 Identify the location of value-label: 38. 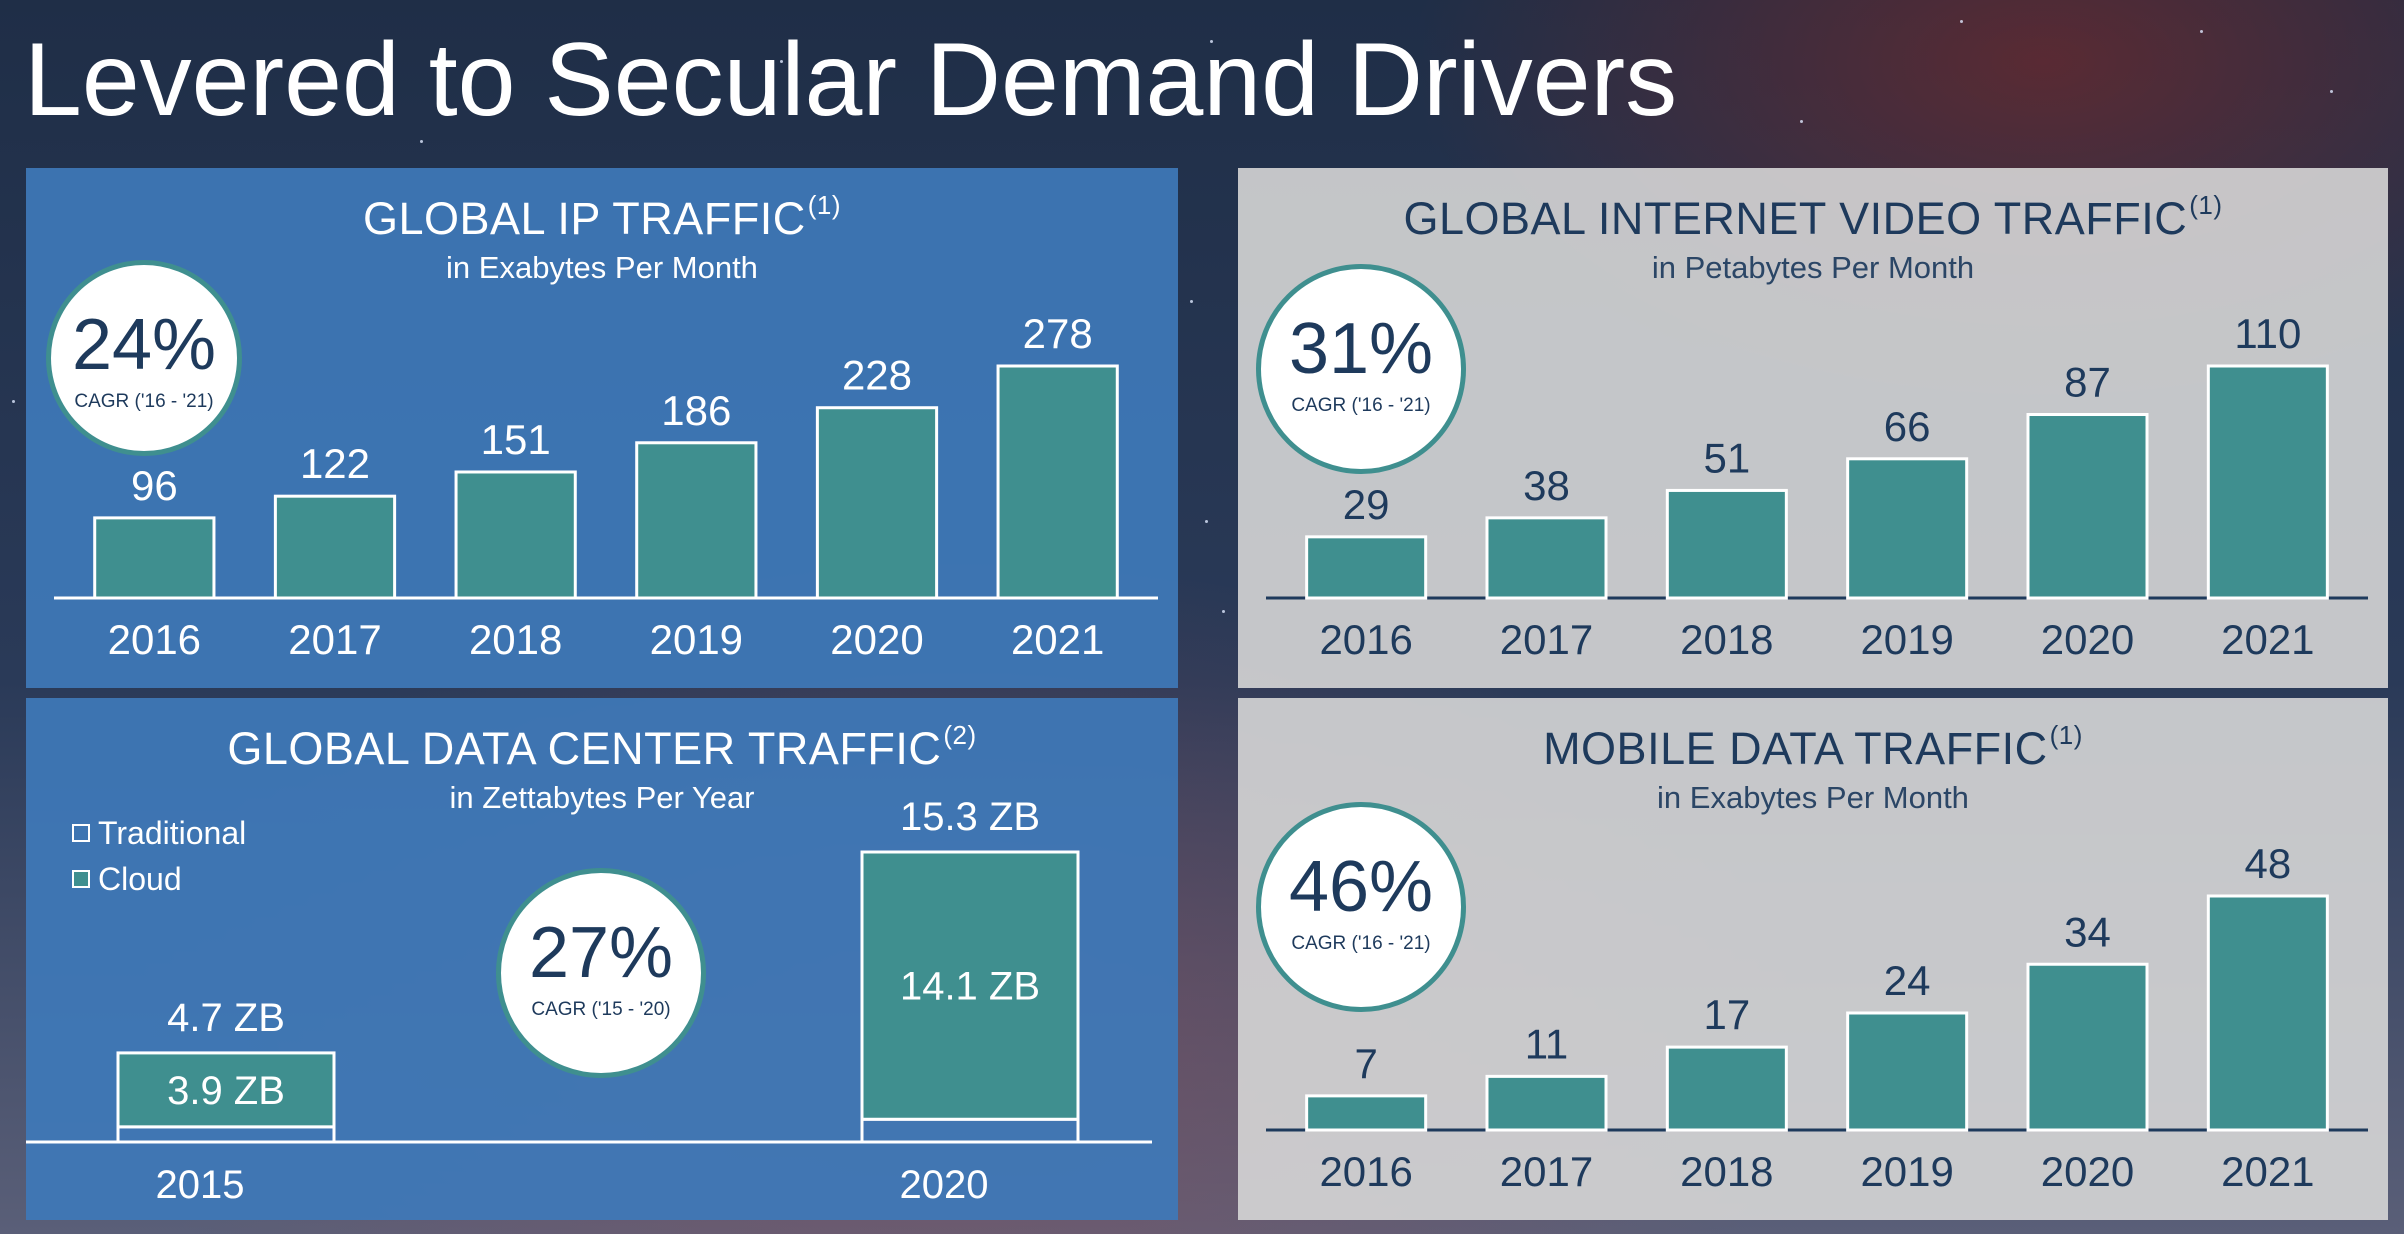
(1546, 485).